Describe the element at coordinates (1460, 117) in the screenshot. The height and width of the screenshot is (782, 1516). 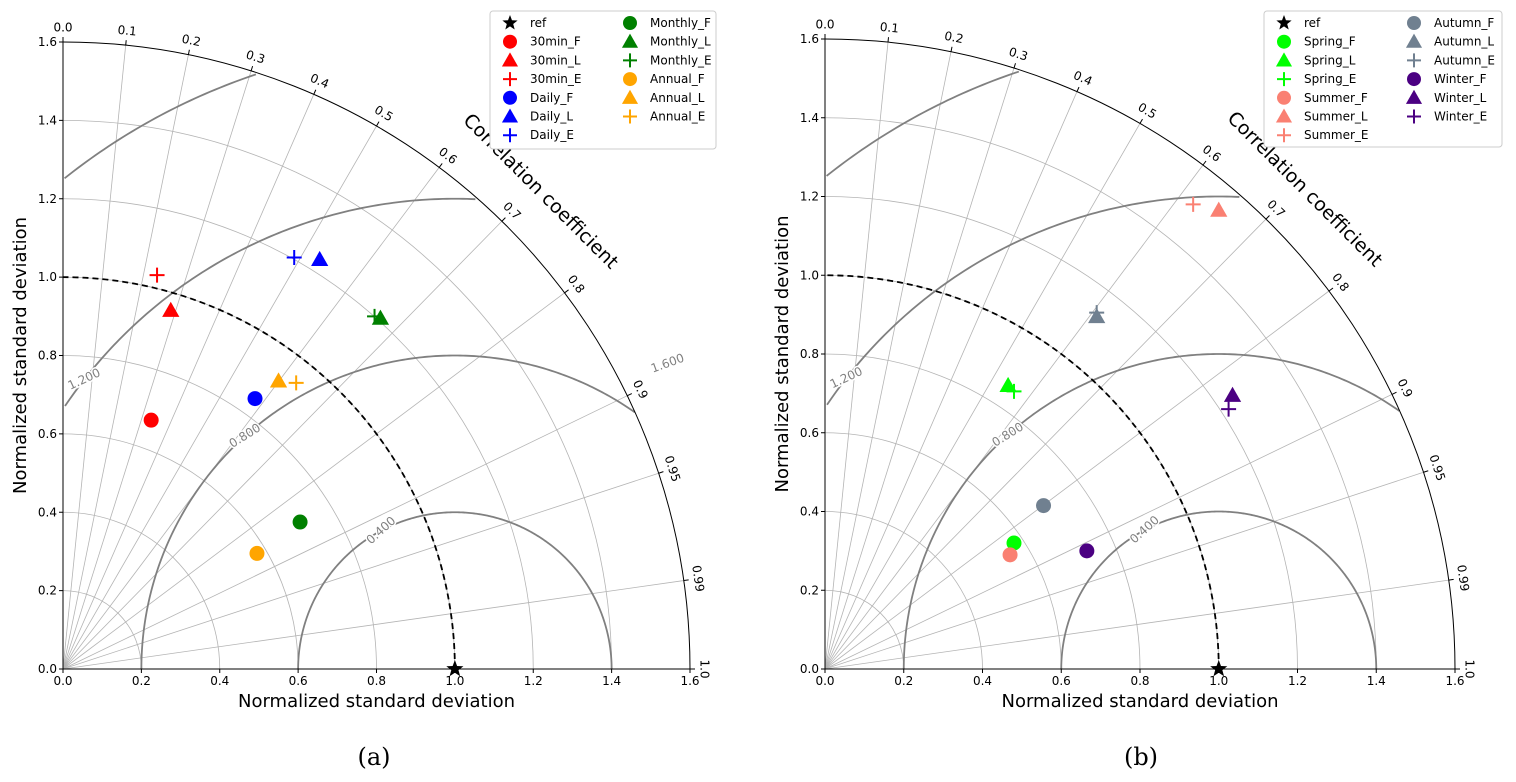
I see `legend-label: Winter_E` at that location.